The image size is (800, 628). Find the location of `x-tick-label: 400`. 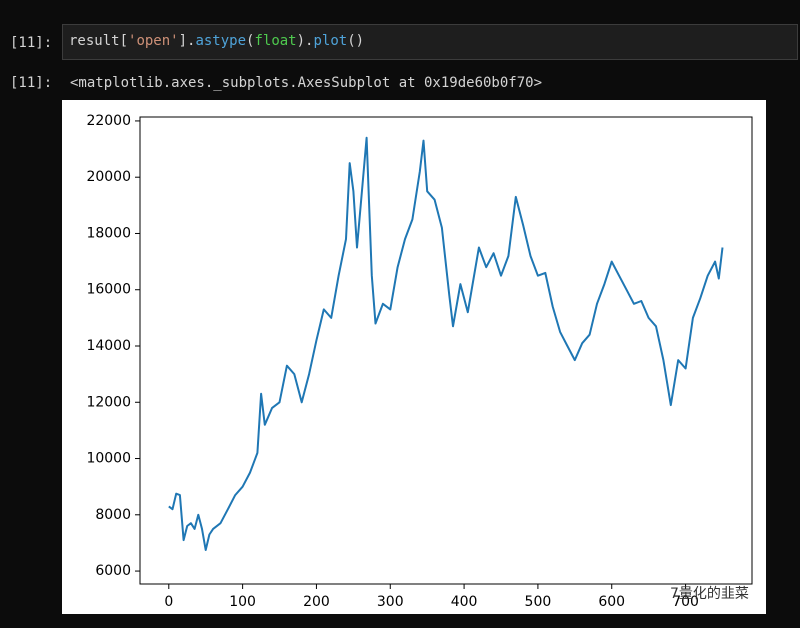

x-tick-label: 400 is located at coordinates (464, 602).